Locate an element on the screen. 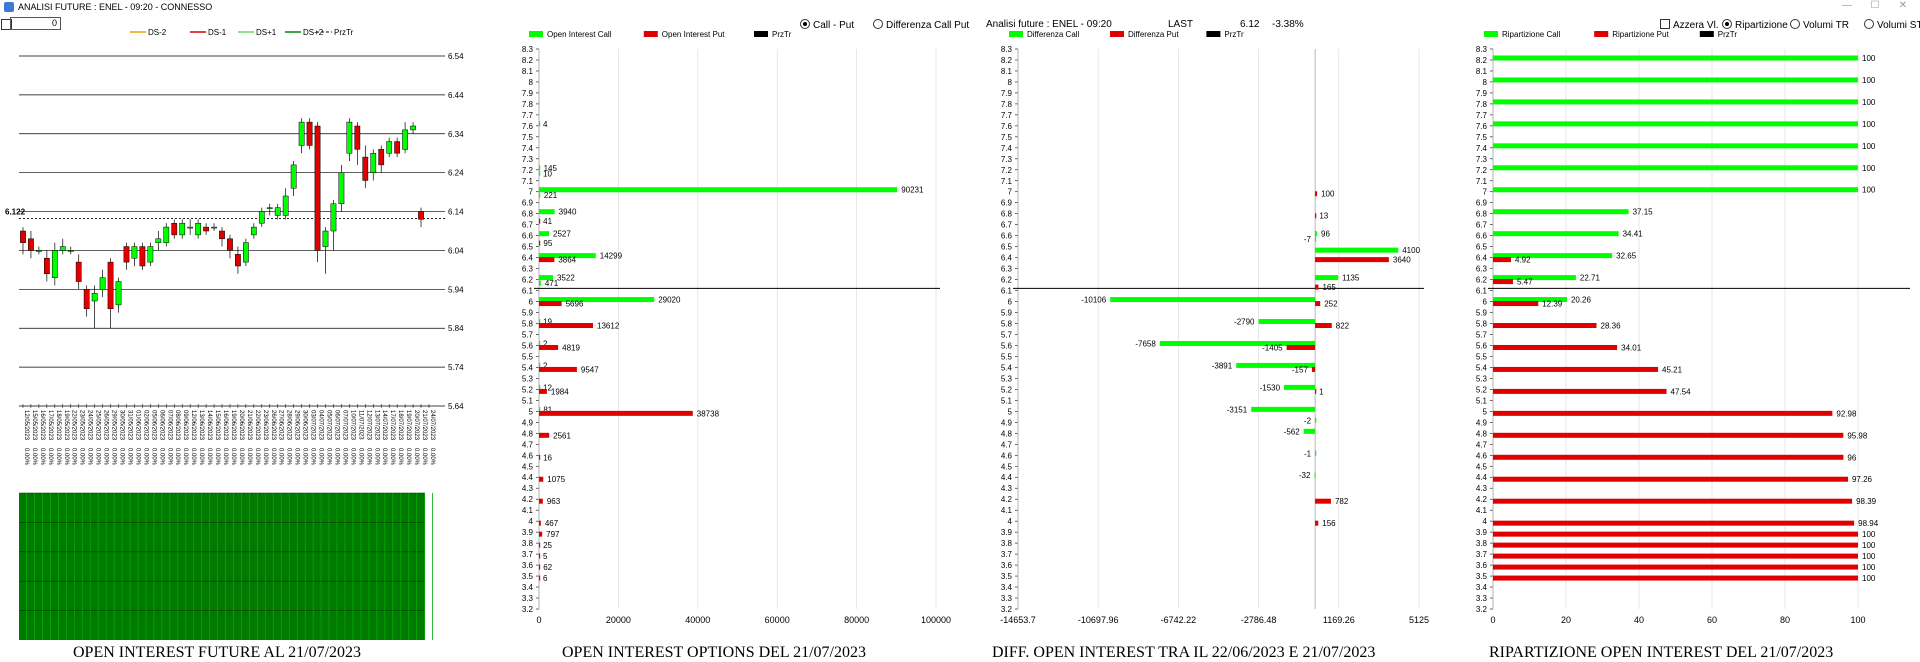 The image size is (1920, 662). close-button: ✕ is located at coordinates (1903, 5).